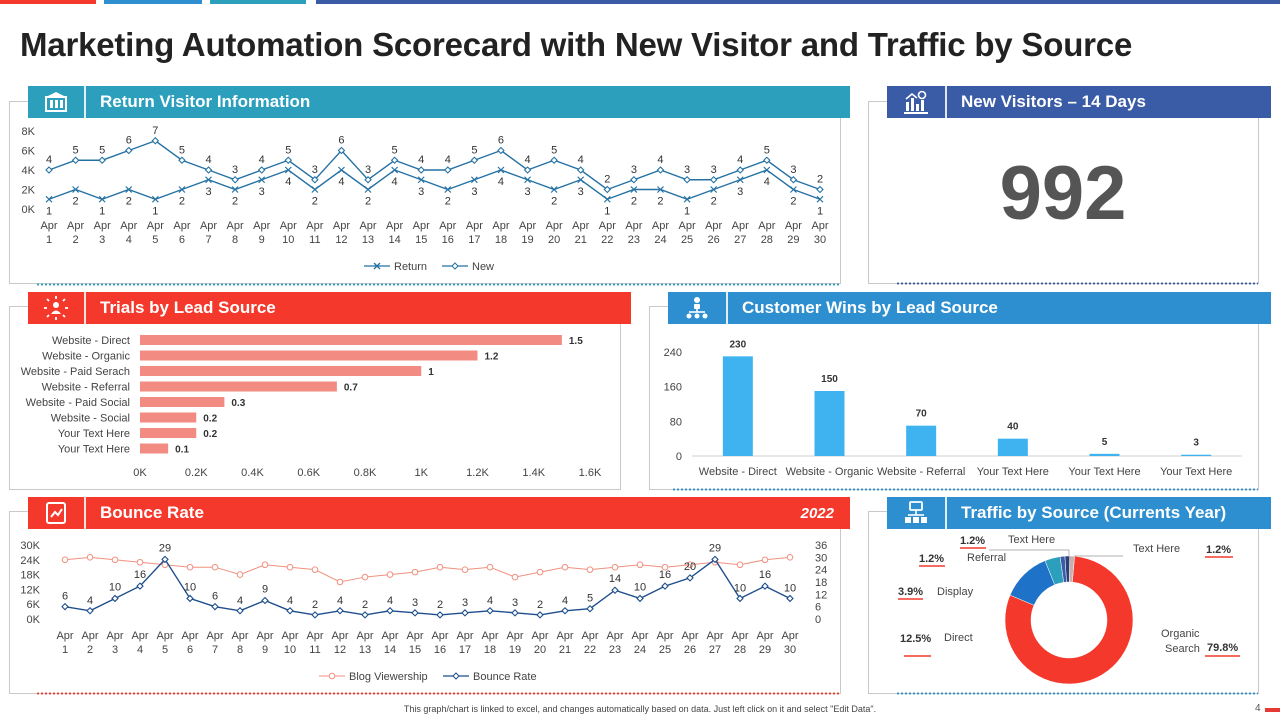  Describe the element at coordinates (240, 650) in the screenshot. I see `x-tick-label: 8` at that location.